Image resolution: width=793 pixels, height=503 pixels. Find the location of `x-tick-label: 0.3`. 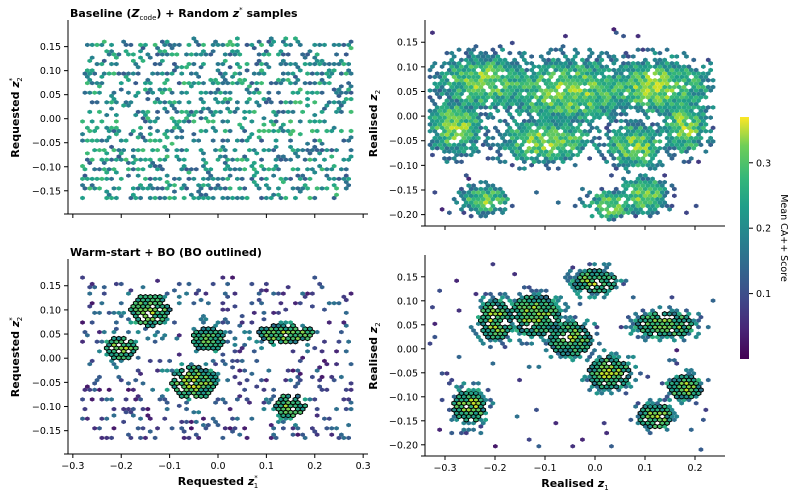

x-tick-label: 0.3 is located at coordinates (363, 466).